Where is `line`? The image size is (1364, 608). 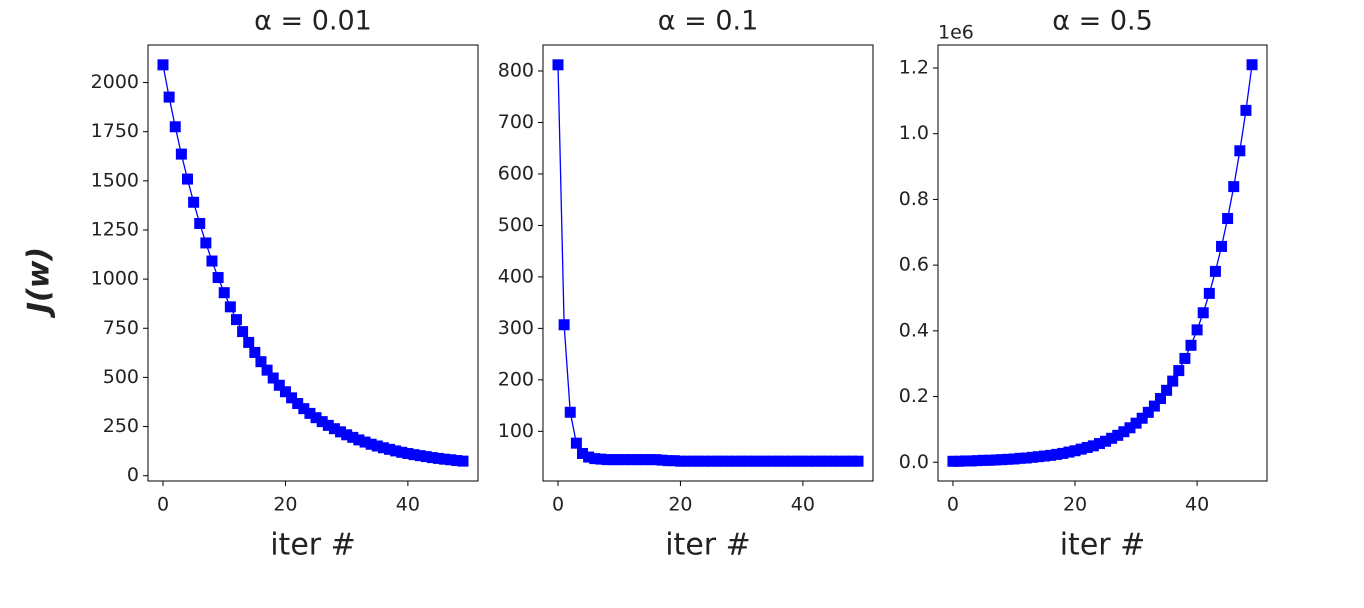
line is located at coordinates (1102, 263).